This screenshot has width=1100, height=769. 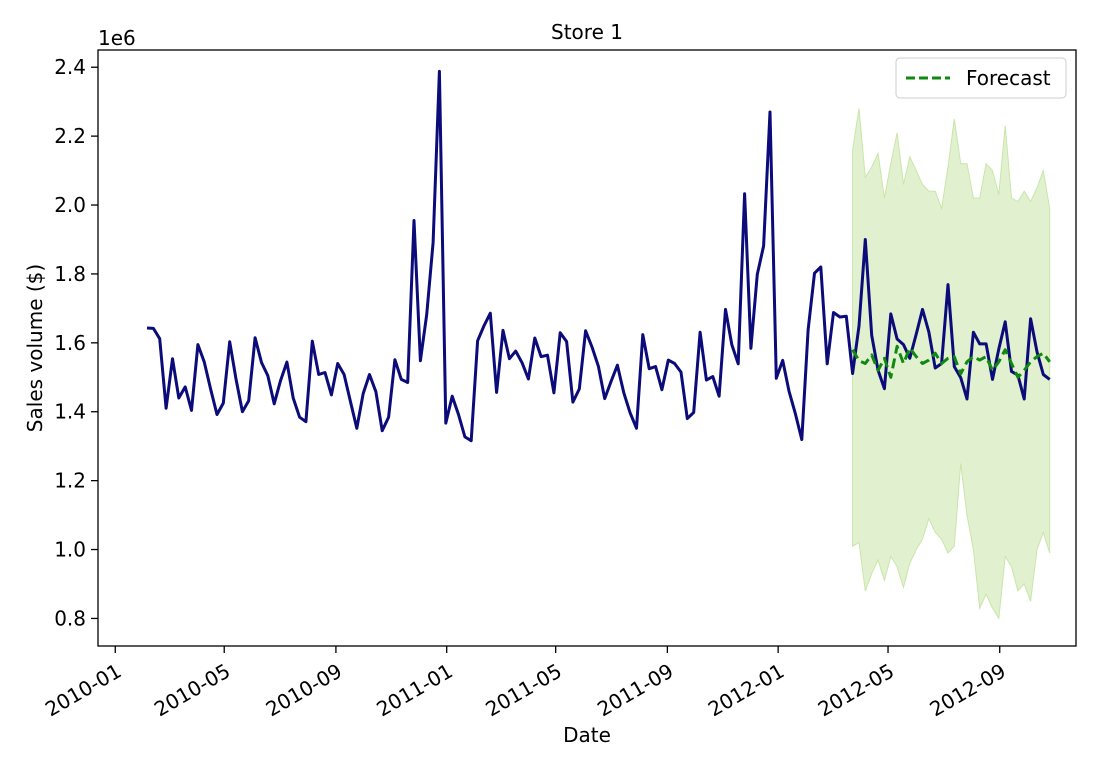 What do you see at coordinates (70, 136) in the screenshot?
I see `y-tick-label: 2.2` at bounding box center [70, 136].